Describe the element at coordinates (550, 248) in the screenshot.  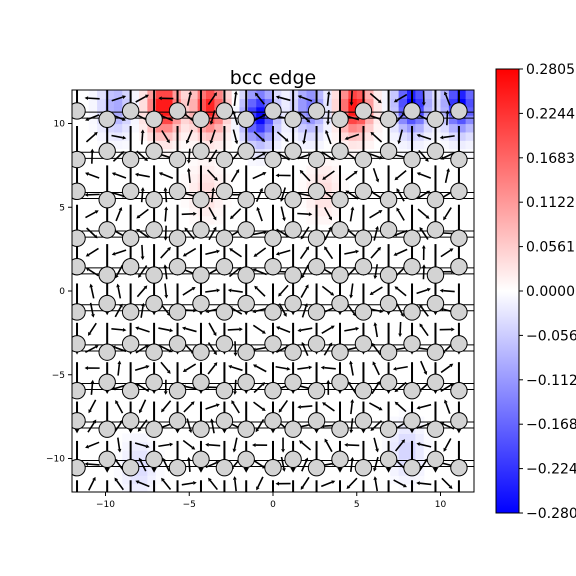
I see `colorbar-tick-label: 0.0561` at that location.